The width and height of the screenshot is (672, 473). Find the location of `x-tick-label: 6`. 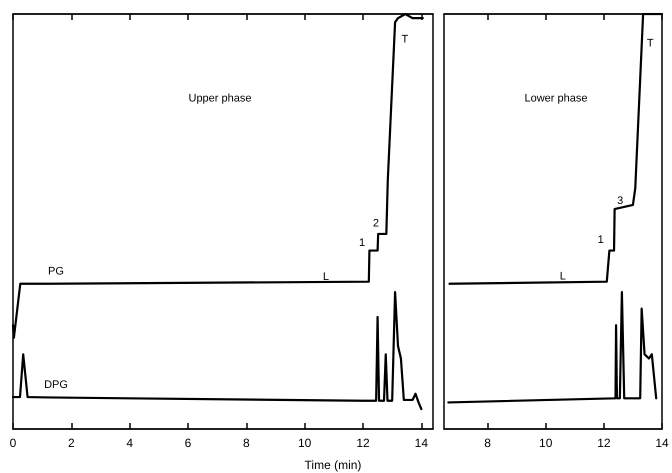

x-tick-label: 6 is located at coordinates (188, 443).